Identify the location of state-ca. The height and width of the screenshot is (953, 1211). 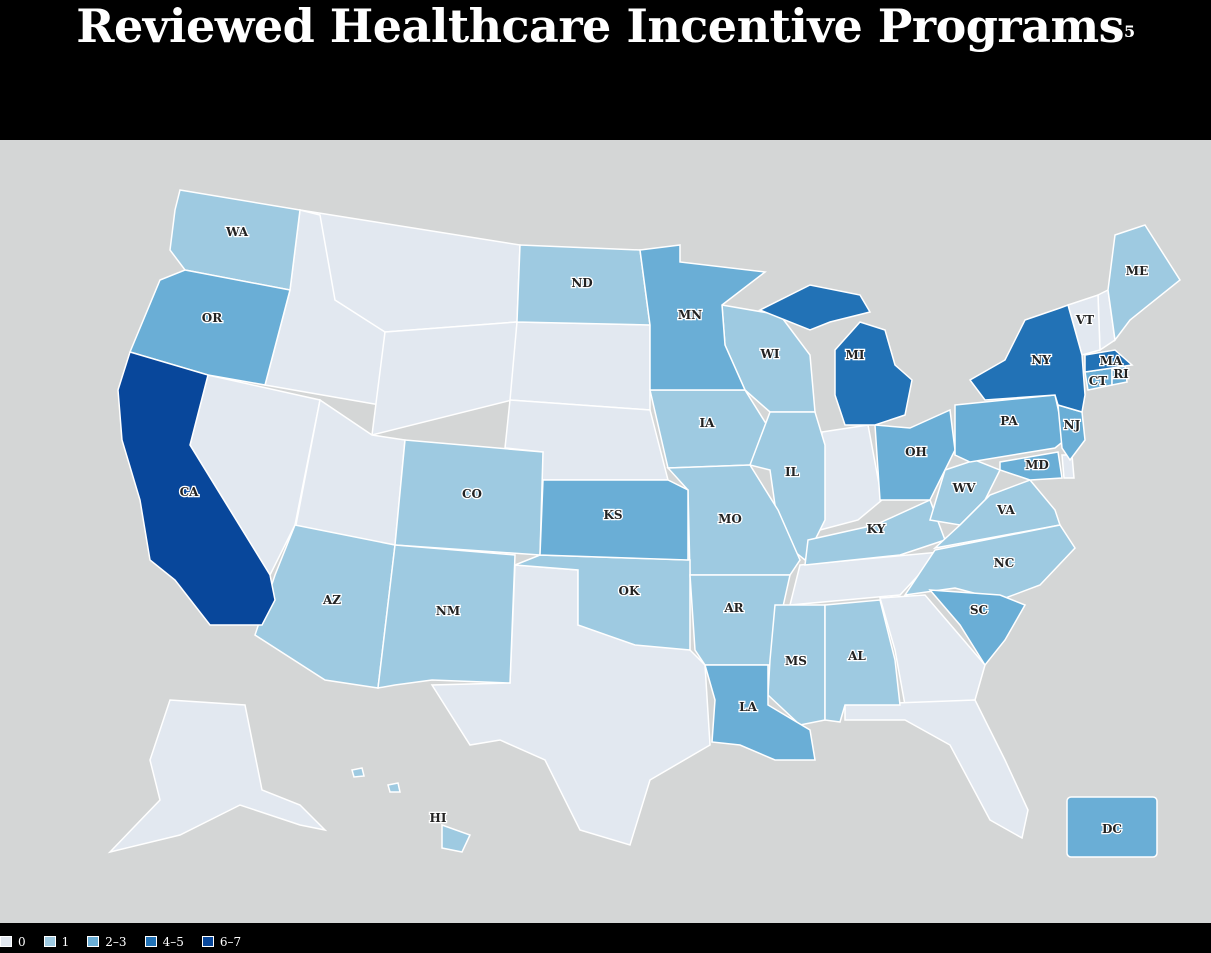
(196, 488).